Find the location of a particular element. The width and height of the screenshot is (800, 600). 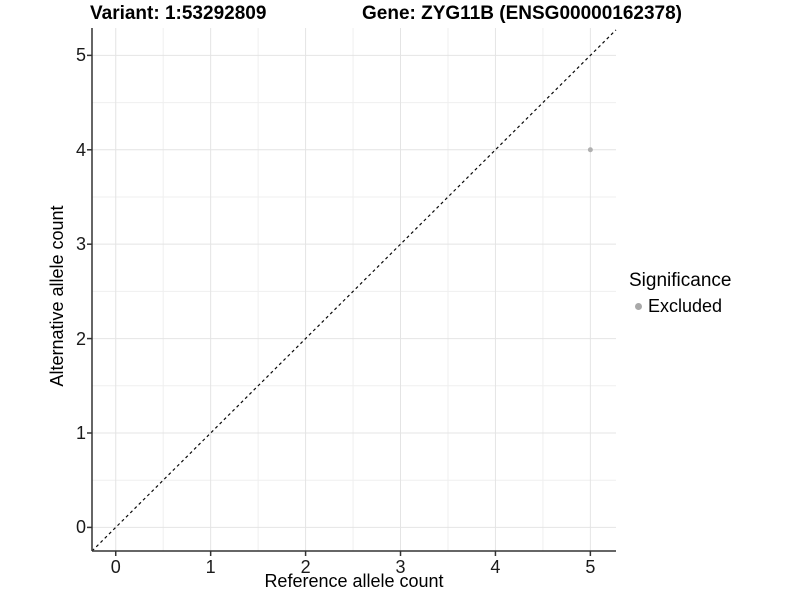

y-tick-label: 4 is located at coordinates (80, 149).